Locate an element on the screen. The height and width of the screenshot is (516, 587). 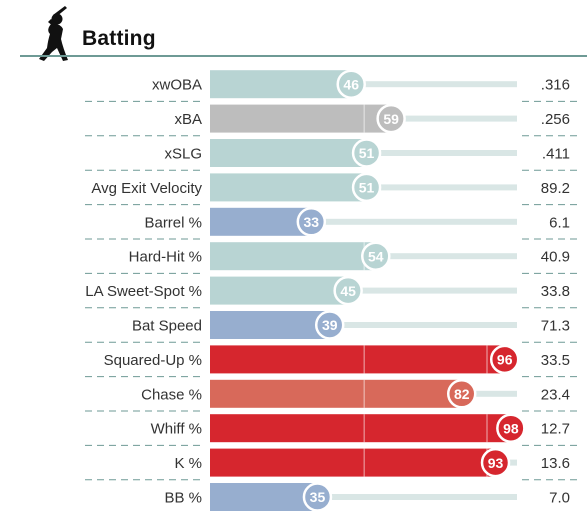
percentile-value: 46 is located at coordinates (351, 84).